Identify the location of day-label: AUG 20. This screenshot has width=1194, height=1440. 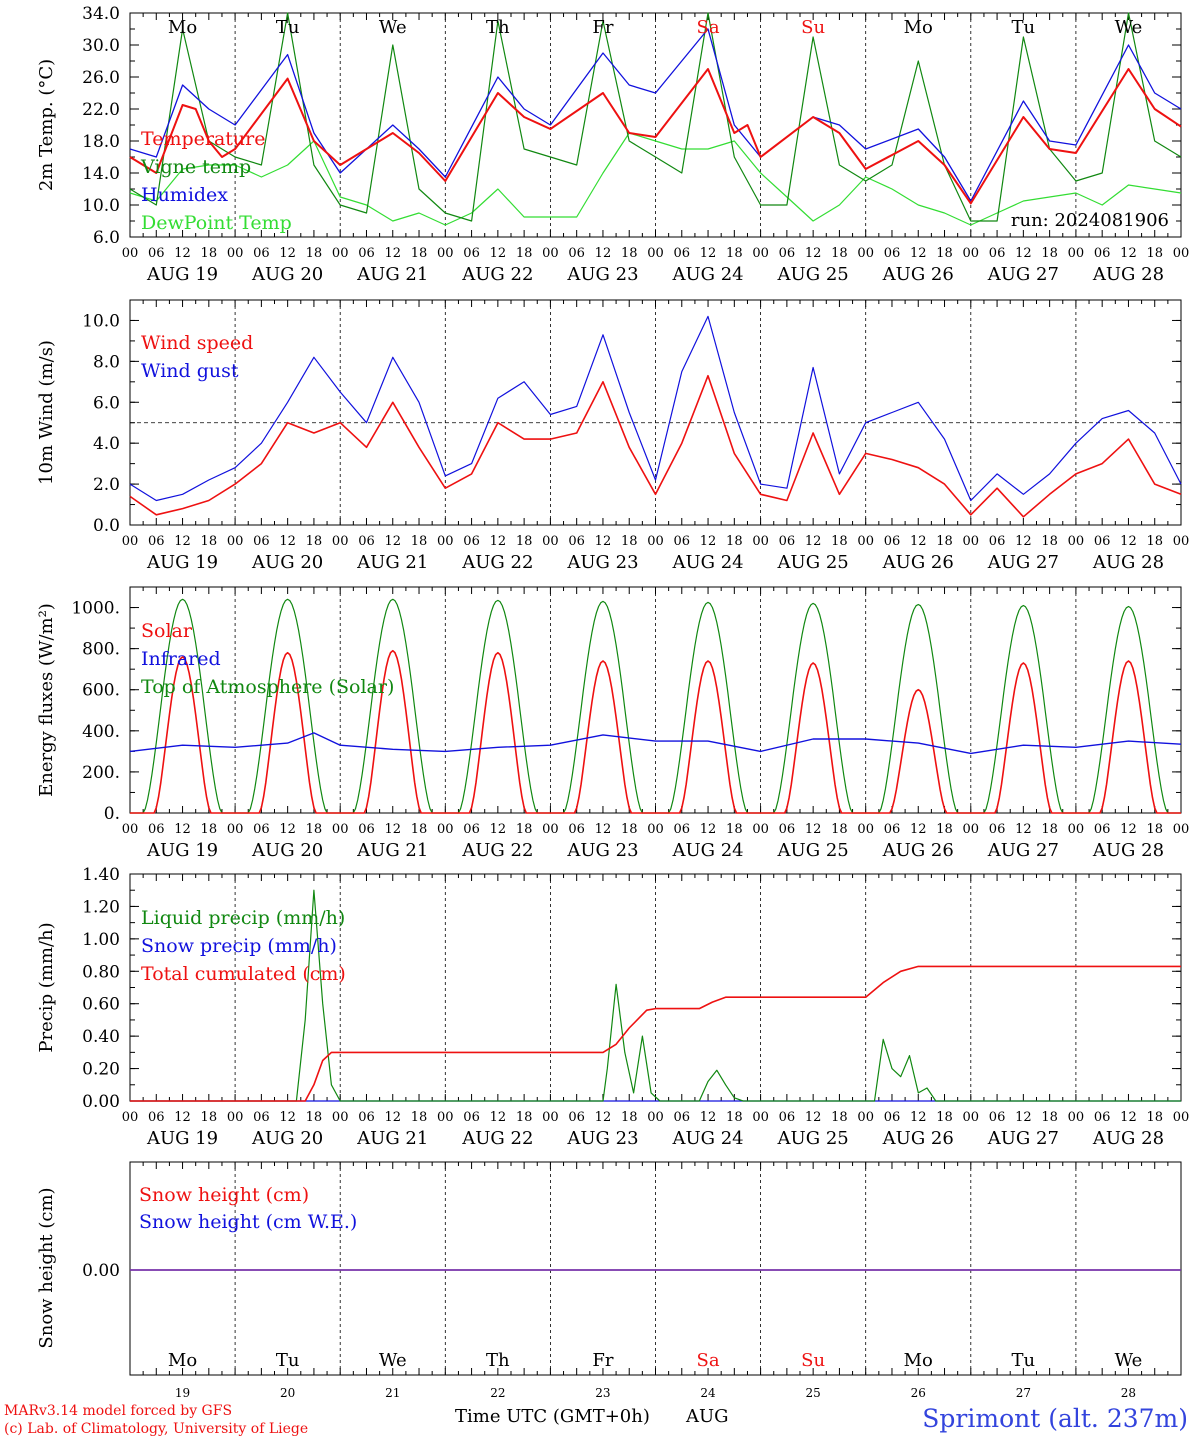
(287, 562).